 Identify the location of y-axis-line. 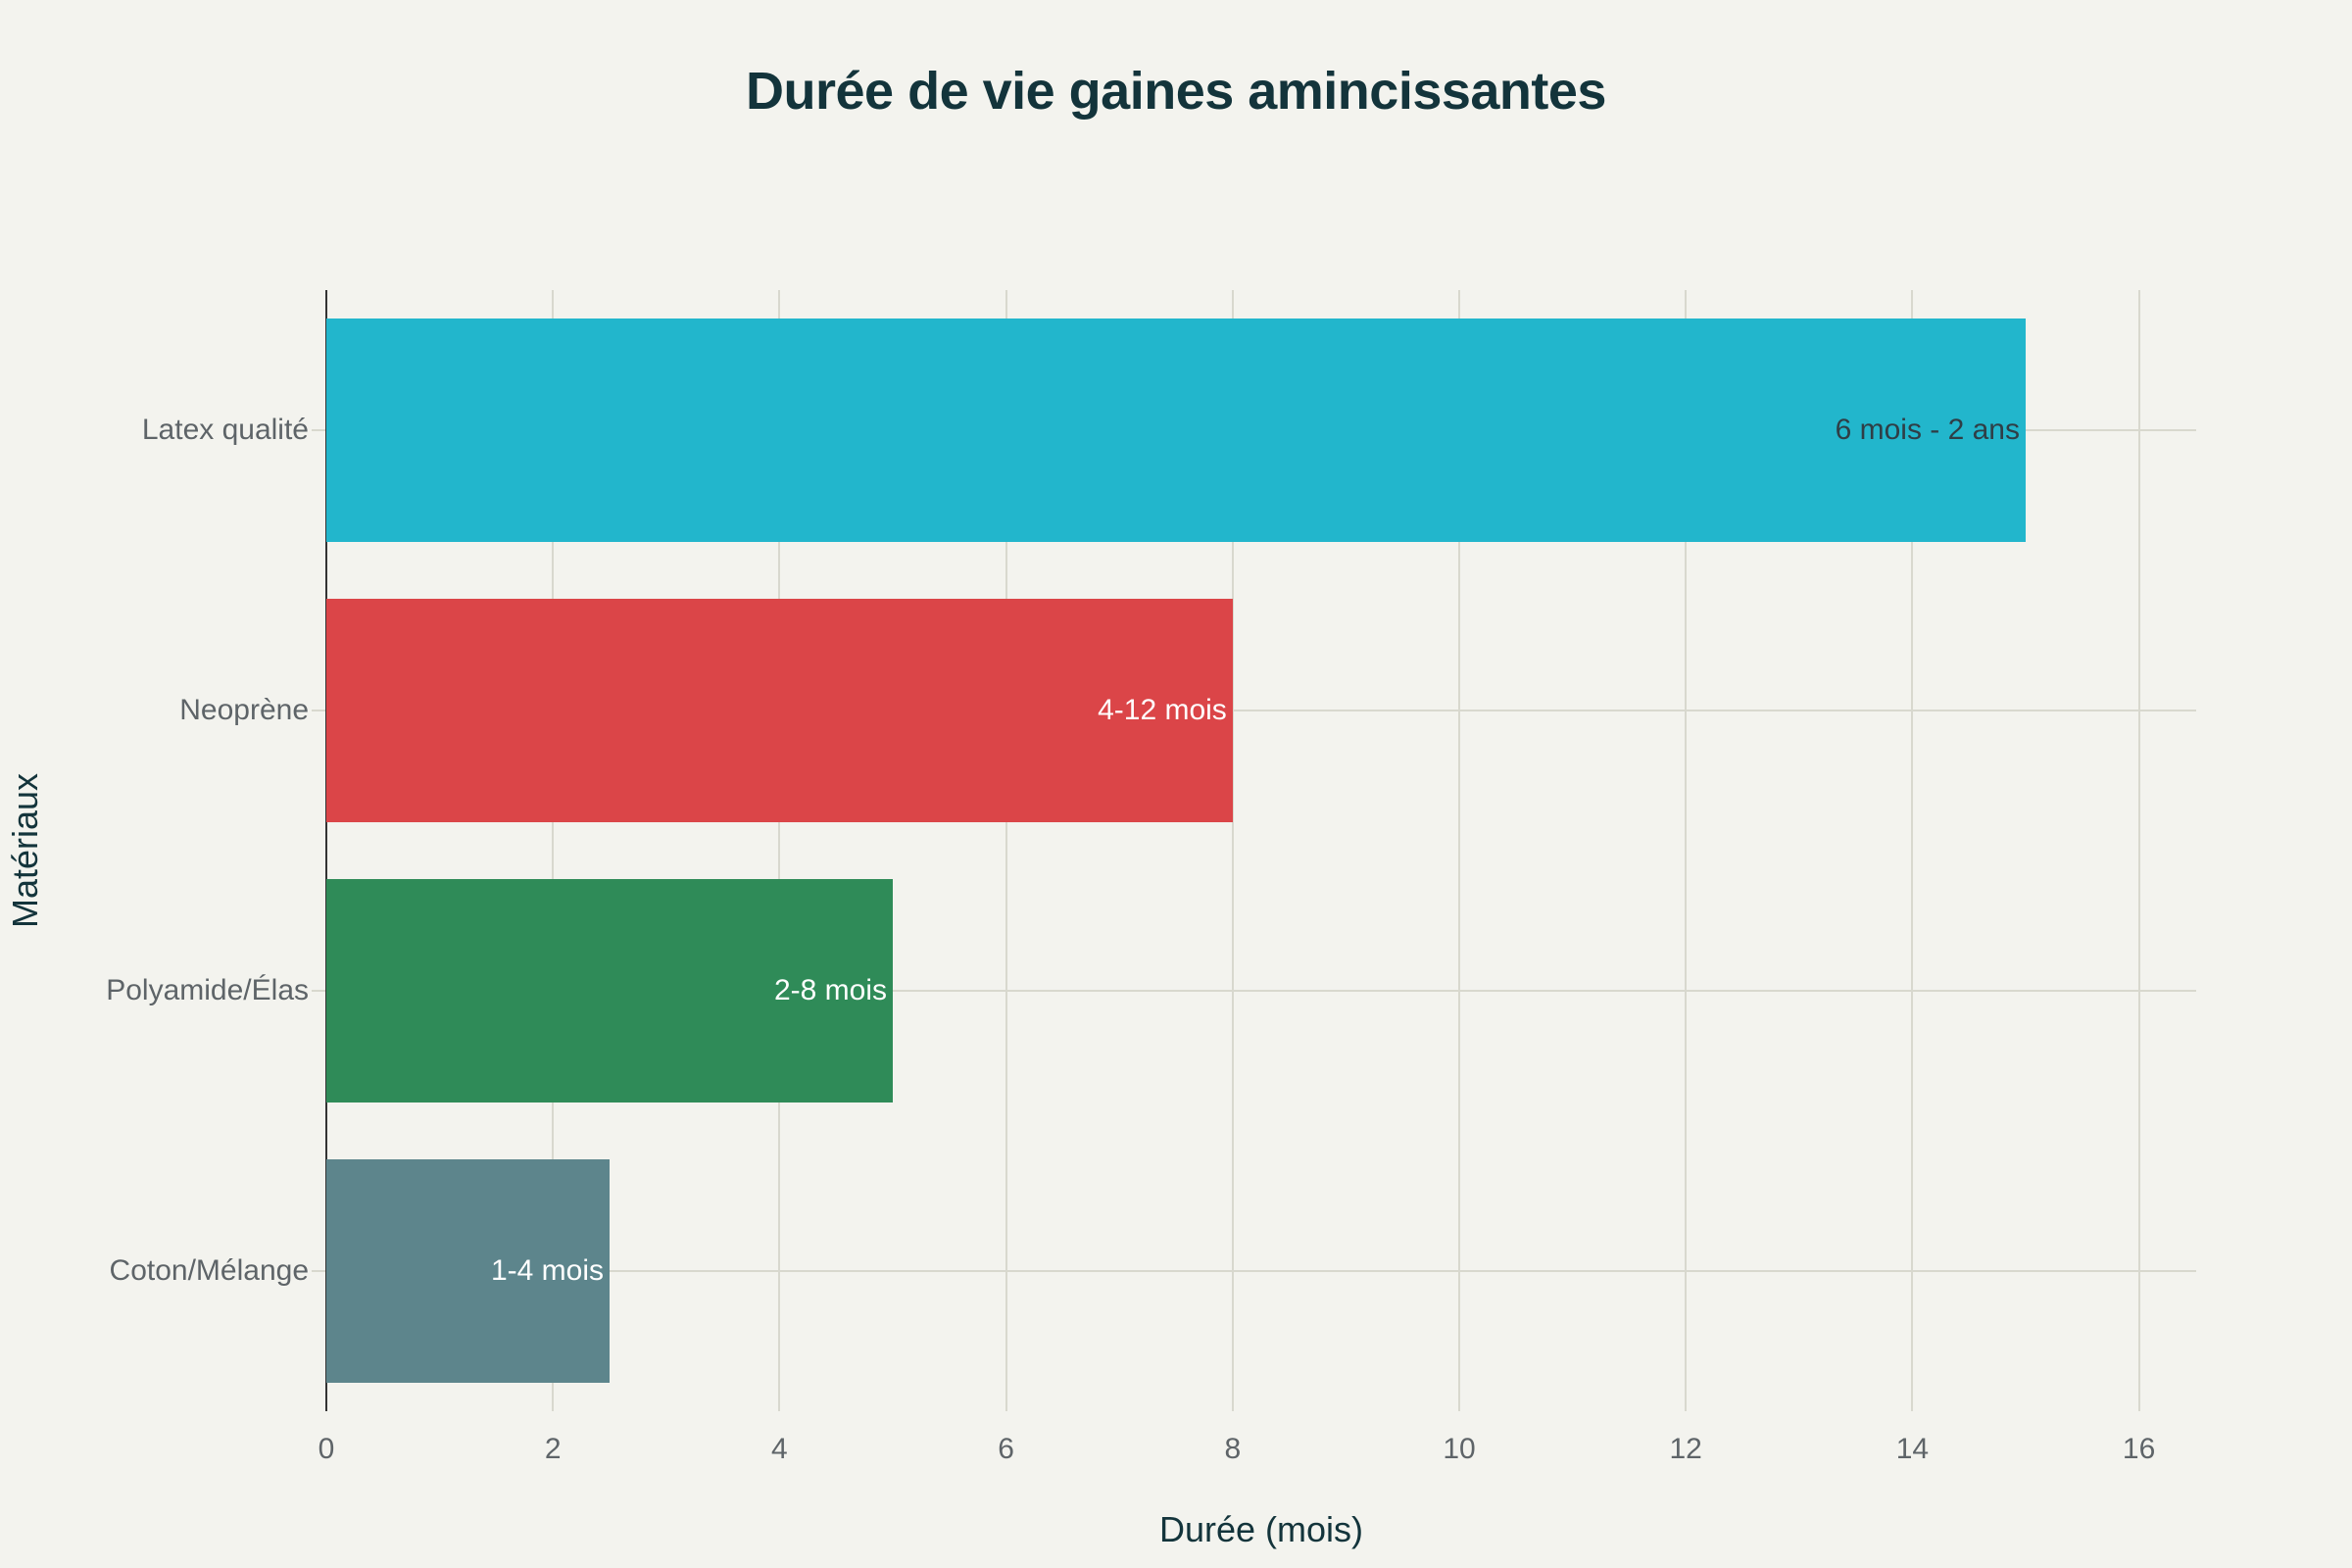
(326, 850).